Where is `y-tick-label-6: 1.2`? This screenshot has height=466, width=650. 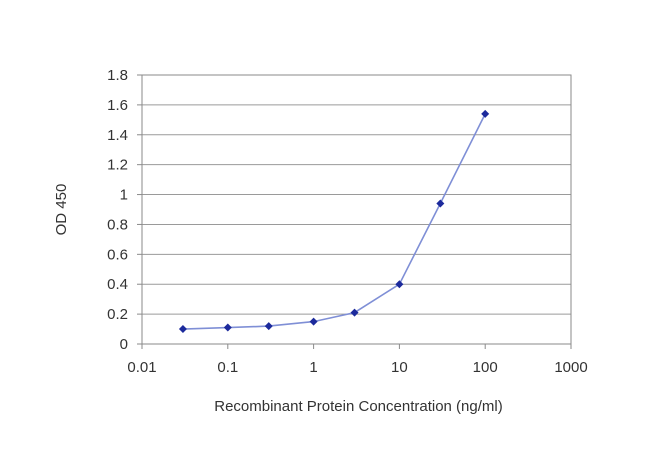
y-tick-label-6: 1.2 is located at coordinates (117, 165).